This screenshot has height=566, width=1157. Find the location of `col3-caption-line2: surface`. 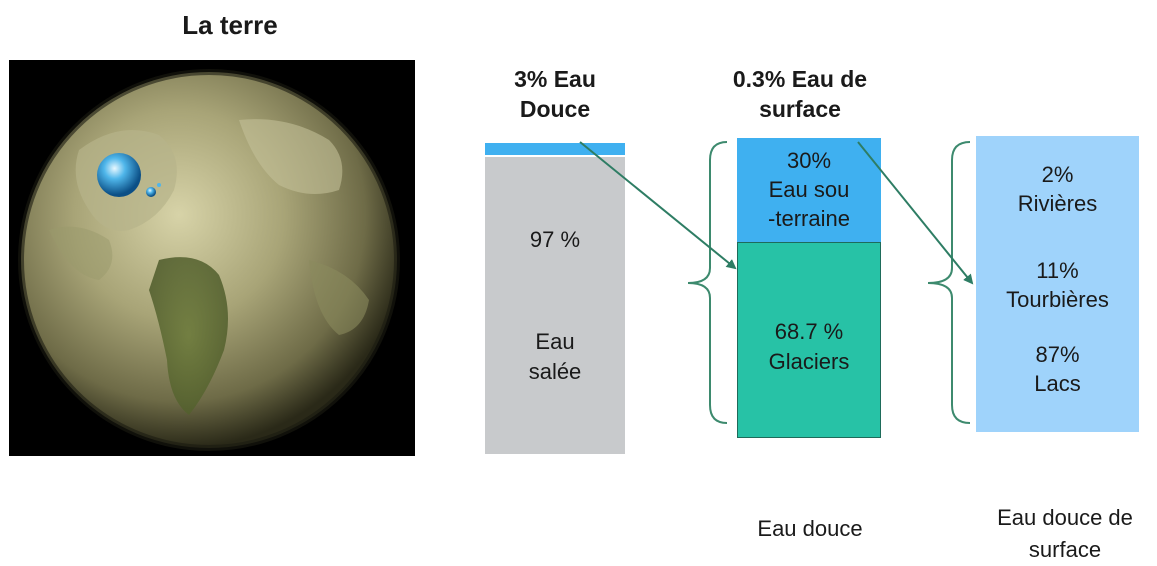

col3-caption-line2: surface is located at coordinates (1065, 549).